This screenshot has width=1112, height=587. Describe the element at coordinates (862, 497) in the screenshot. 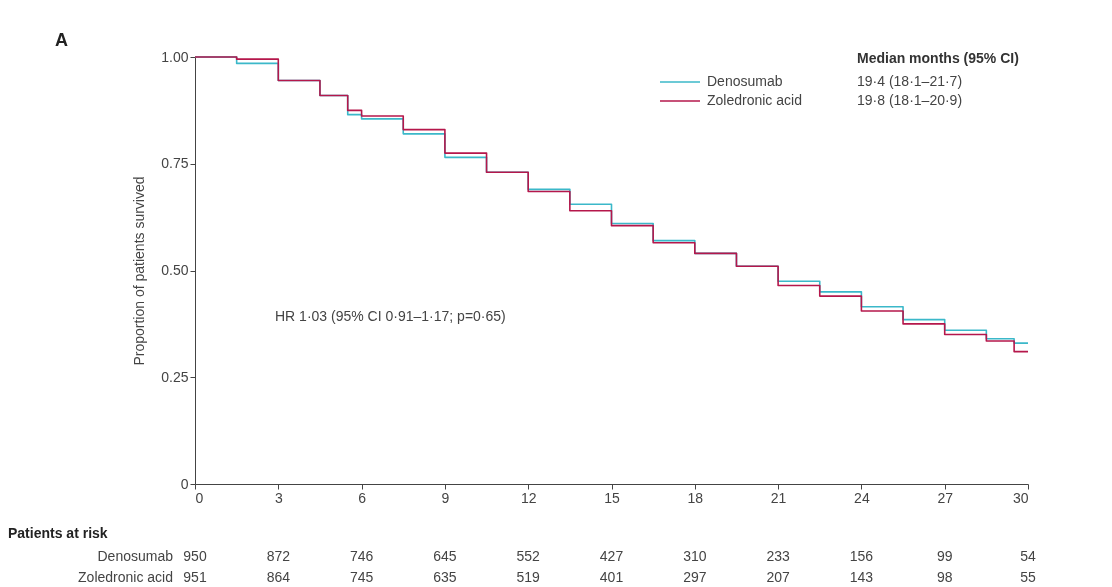

I see `x-tick-label: 24` at that location.